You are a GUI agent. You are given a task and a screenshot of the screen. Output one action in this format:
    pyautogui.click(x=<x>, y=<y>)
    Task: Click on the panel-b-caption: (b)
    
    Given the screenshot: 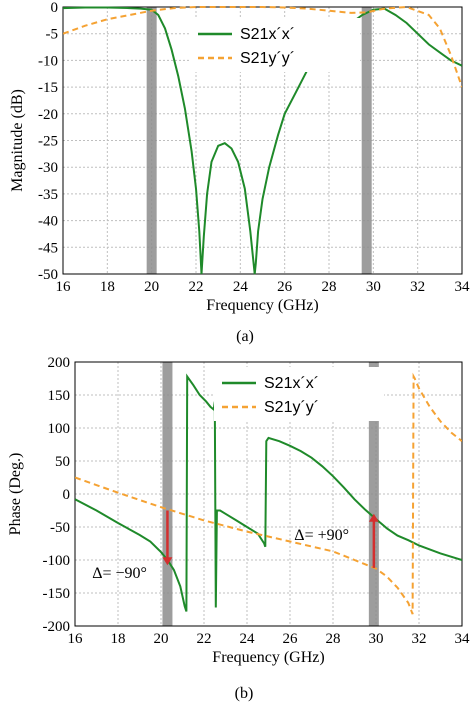 What is the action you would take?
    pyautogui.click(x=244, y=693)
    